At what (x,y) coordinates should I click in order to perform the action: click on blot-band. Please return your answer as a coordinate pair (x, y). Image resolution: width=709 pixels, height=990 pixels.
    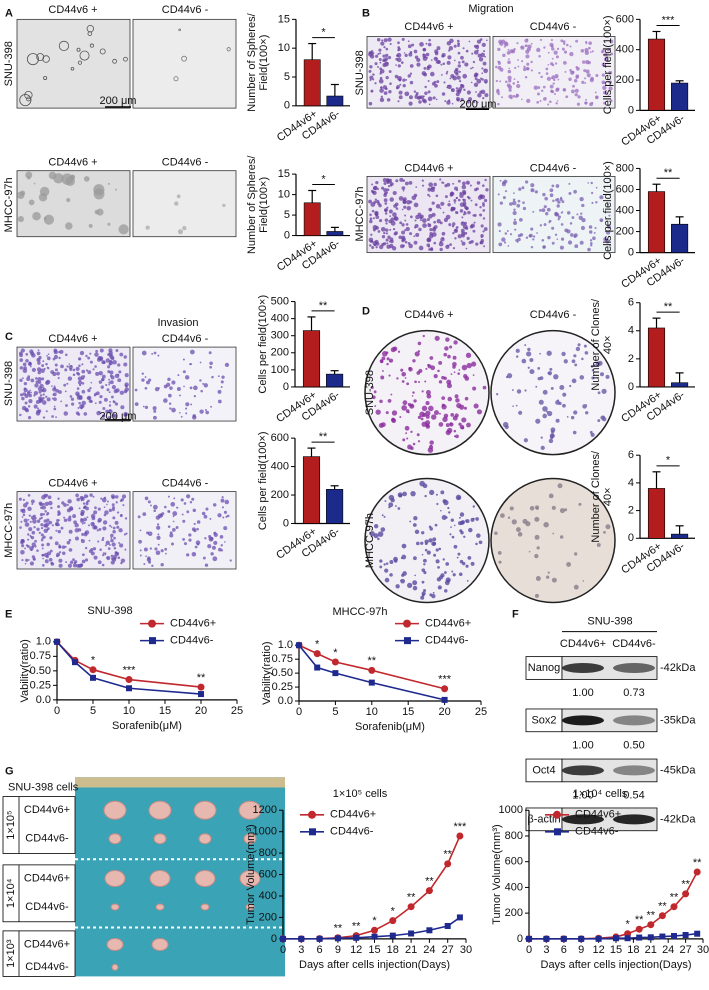
    Looking at the image, I should click on (634, 720).